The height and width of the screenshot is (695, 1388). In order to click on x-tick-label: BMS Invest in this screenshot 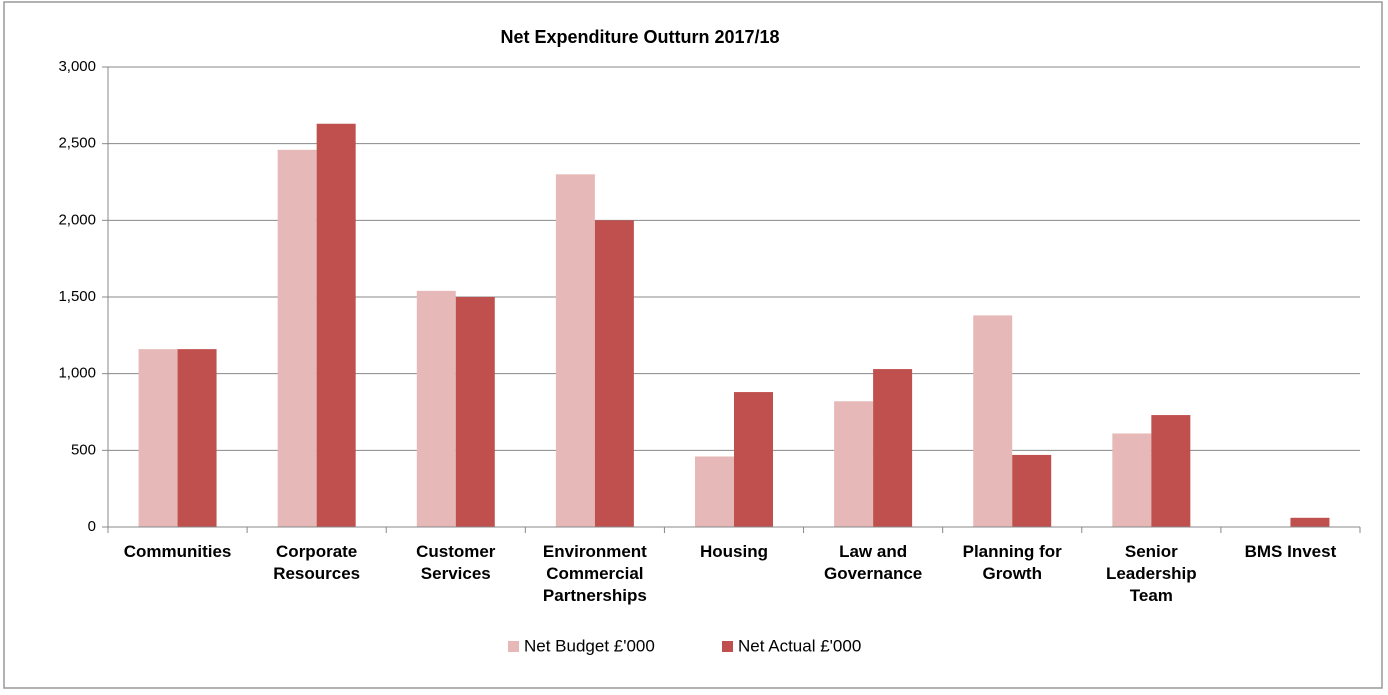, I will do `click(1290, 551)`.